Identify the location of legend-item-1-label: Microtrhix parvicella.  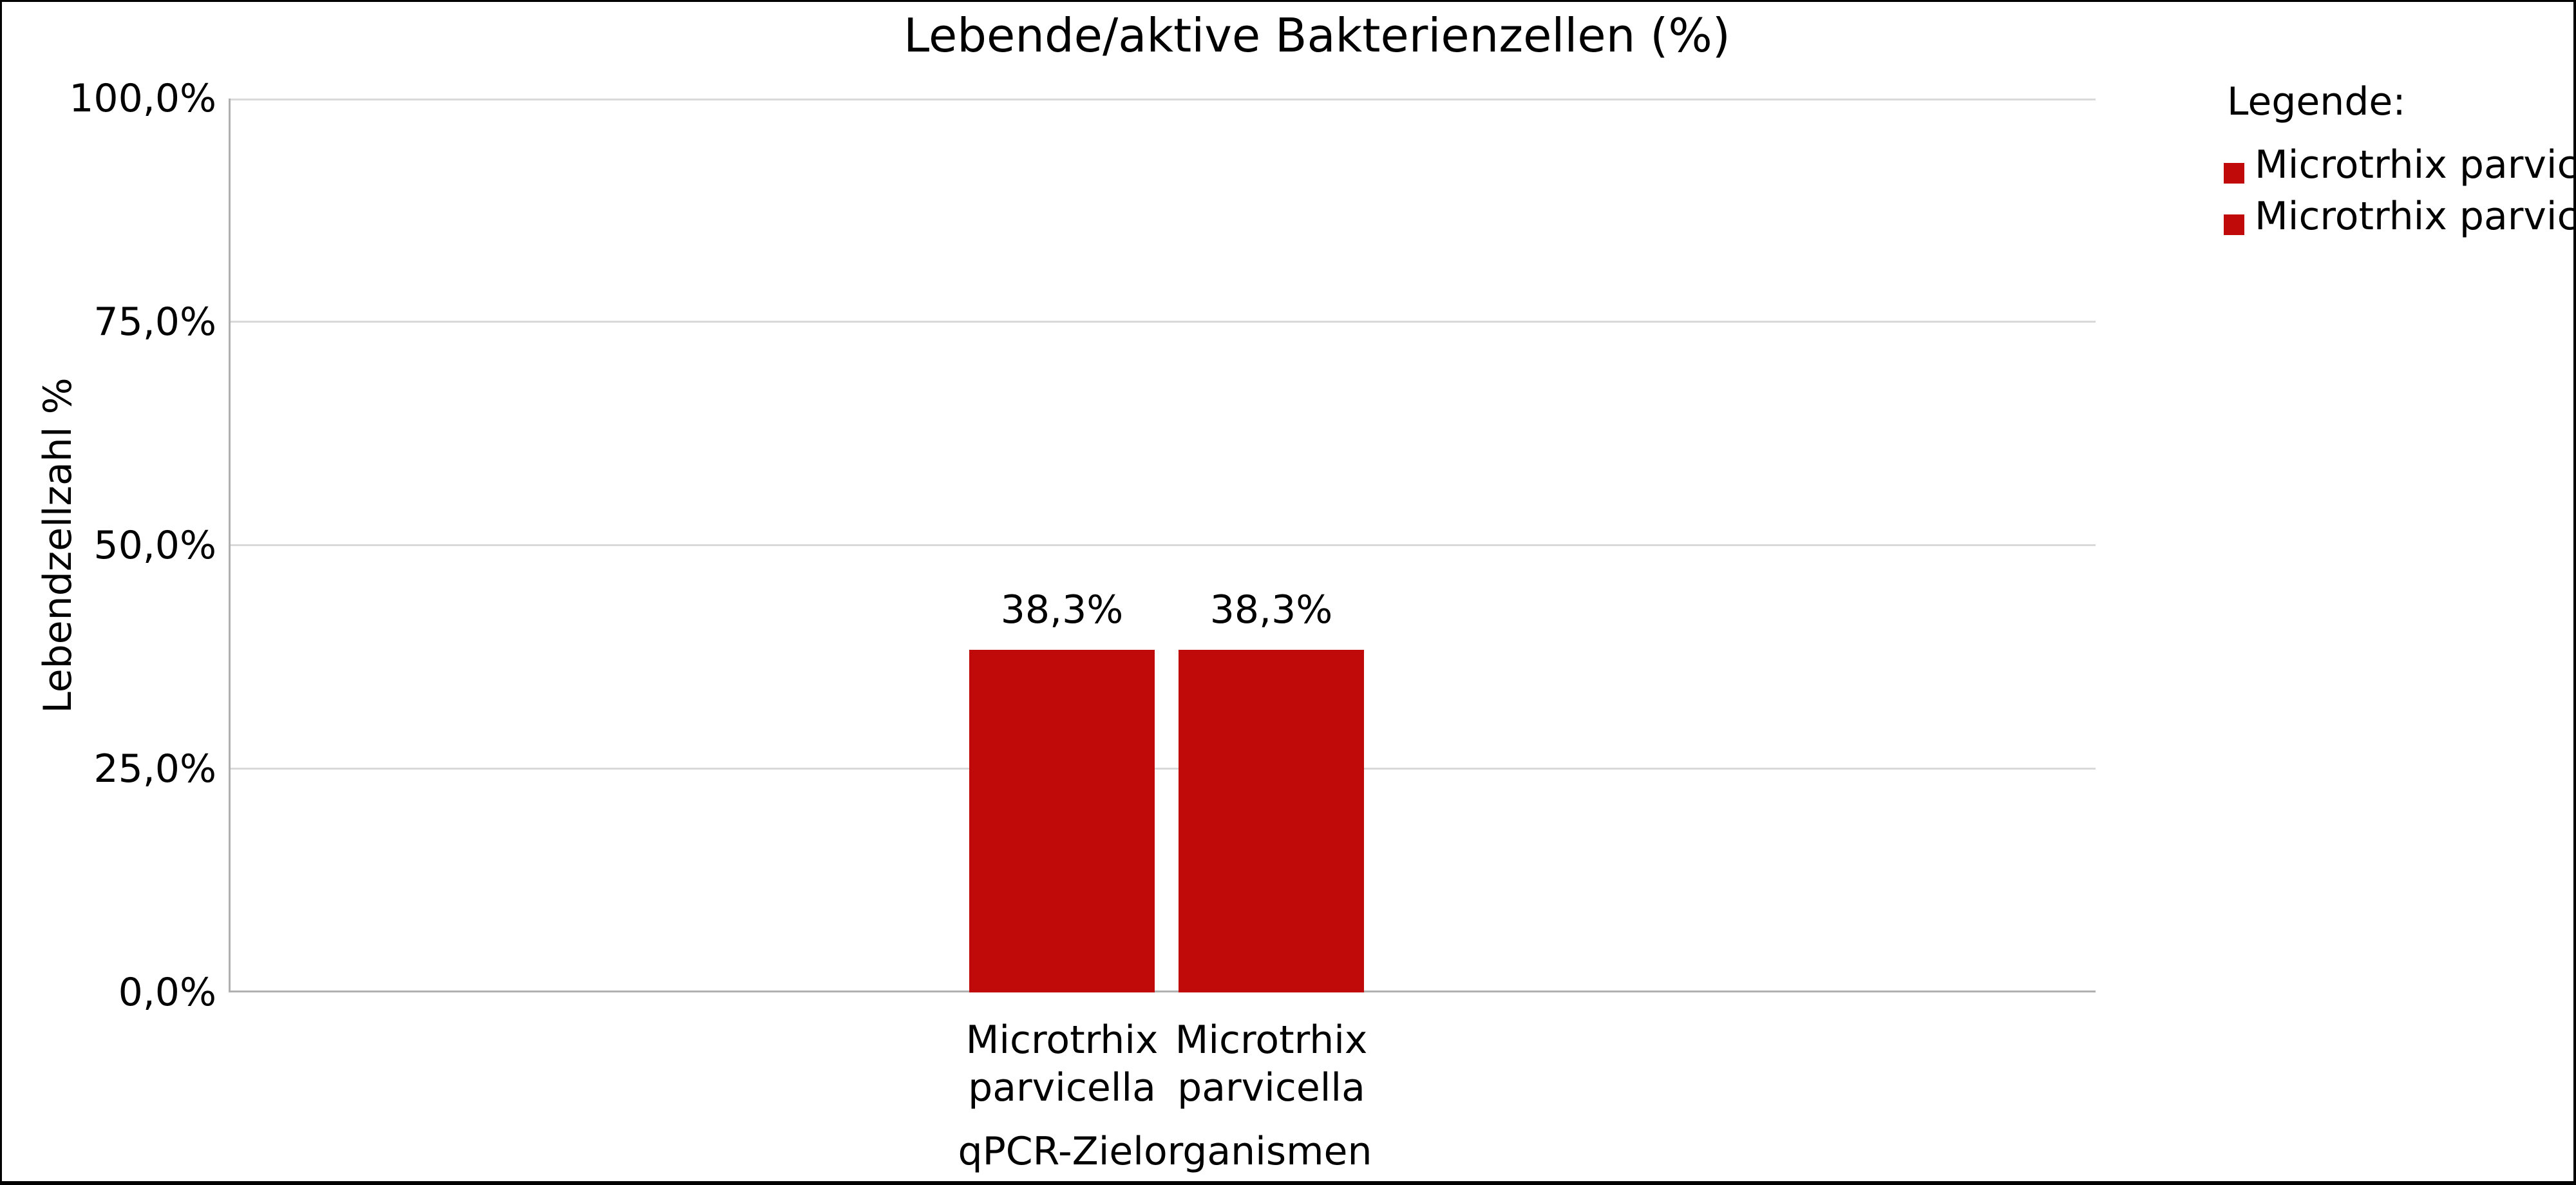
(2414, 164).